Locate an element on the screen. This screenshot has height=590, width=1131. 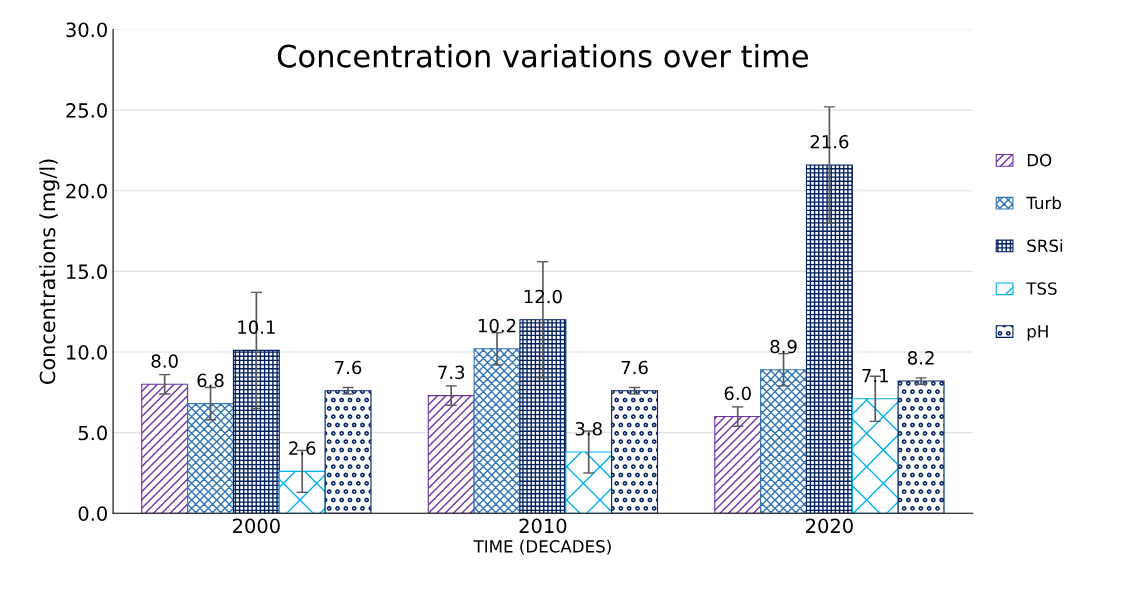
data-label: 2.6 is located at coordinates (302, 448).